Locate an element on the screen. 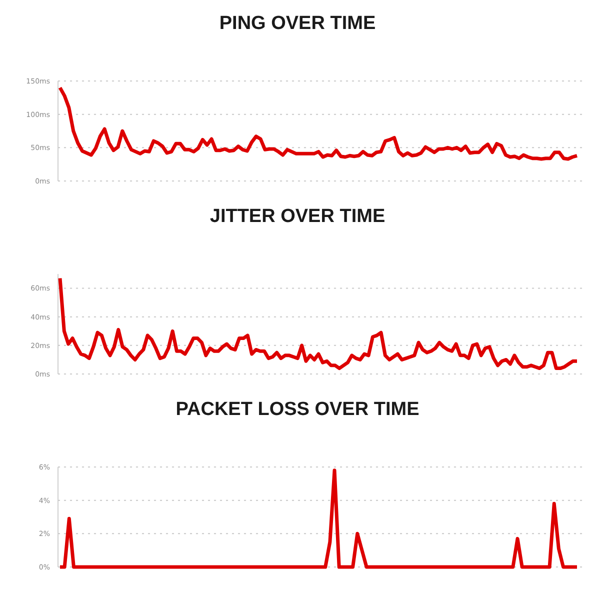 The height and width of the screenshot is (600, 595). chart-title: JITTER OVER TIME is located at coordinates (298, 216).